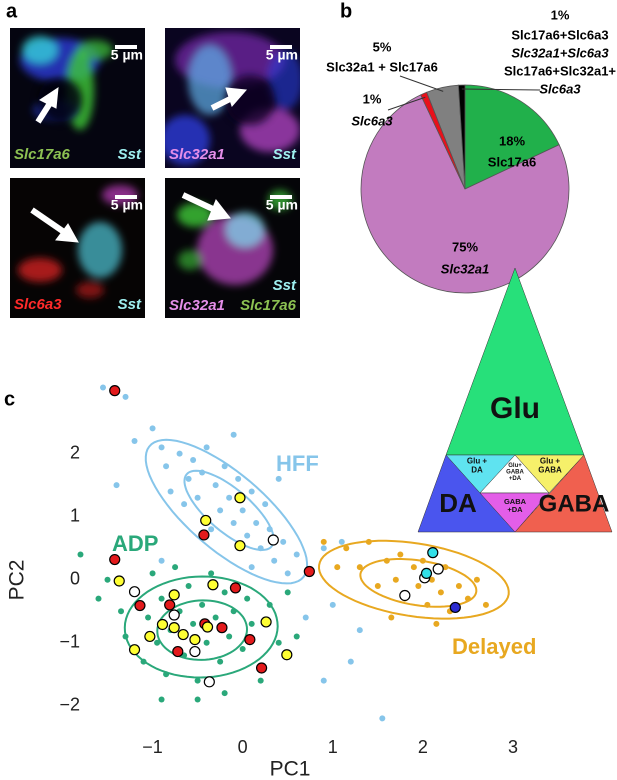 This screenshot has width=617, height=780. Describe the element at coordinates (75, 515) in the screenshot. I see `y-tick-label: 1` at that location.